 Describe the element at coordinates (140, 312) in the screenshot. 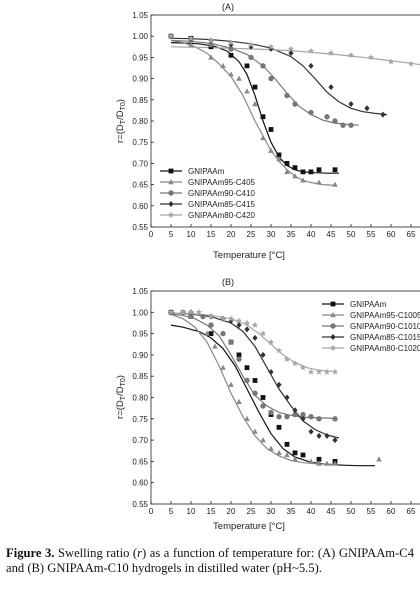

I see `y-tick-label: 1.00` at that location.